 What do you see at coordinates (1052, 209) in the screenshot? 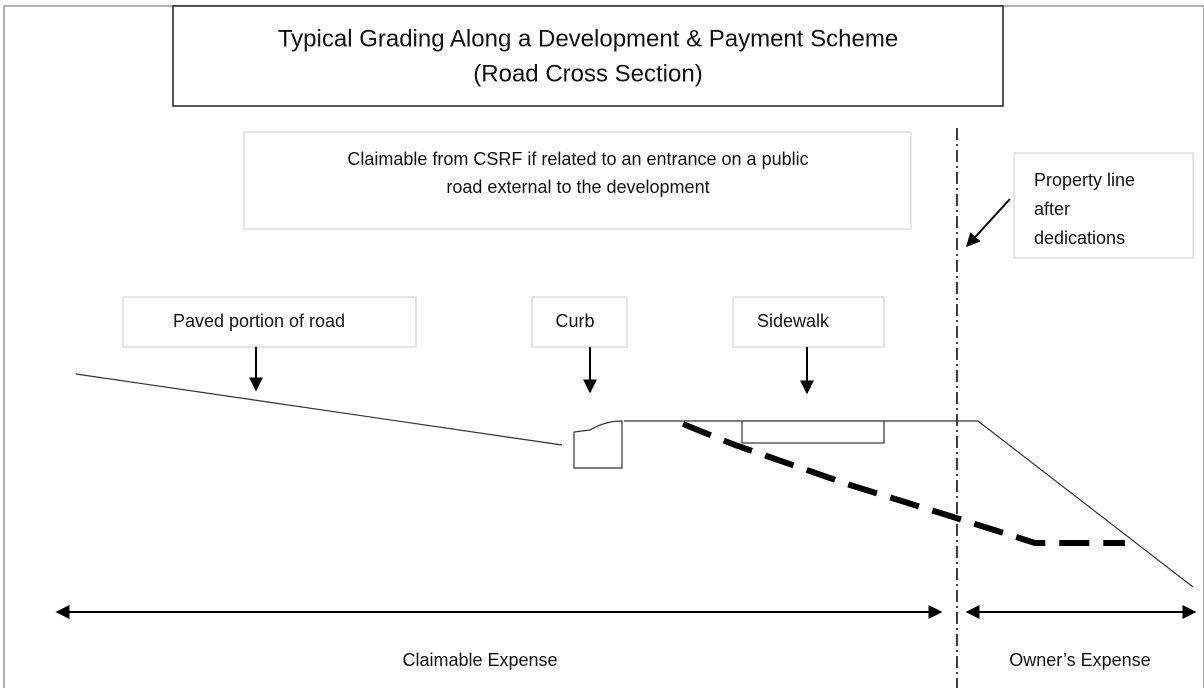
I see `property-text: after` at bounding box center [1052, 209].